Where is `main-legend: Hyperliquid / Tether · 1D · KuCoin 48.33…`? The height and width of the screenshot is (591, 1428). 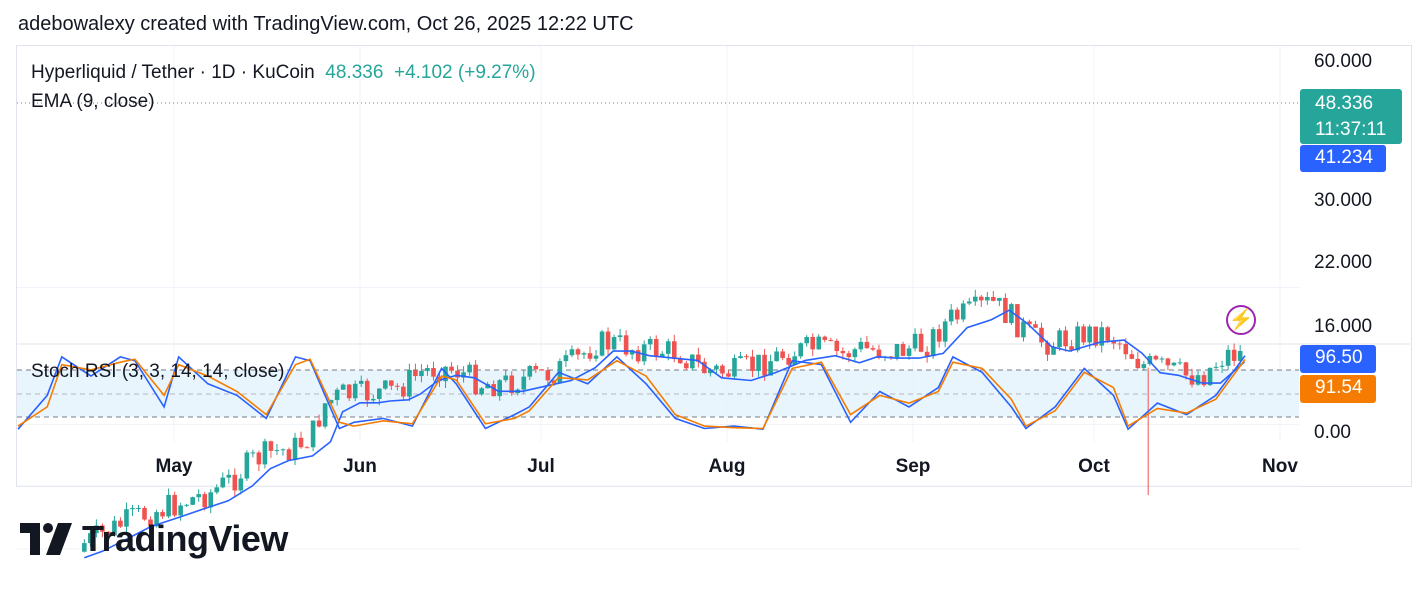
main-legend: Hyperliquid / Tether · 1D · KuCoin 48.33… is located at coordinates (283, 73).